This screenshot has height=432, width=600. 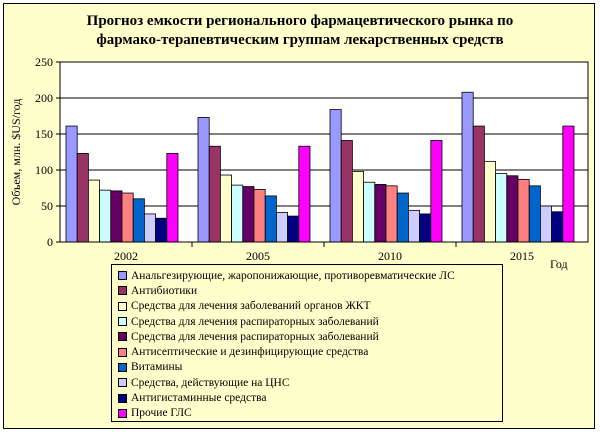 I want to click on legend-label: Средства, действующие на ЦНС, so click(x=210, y=382).